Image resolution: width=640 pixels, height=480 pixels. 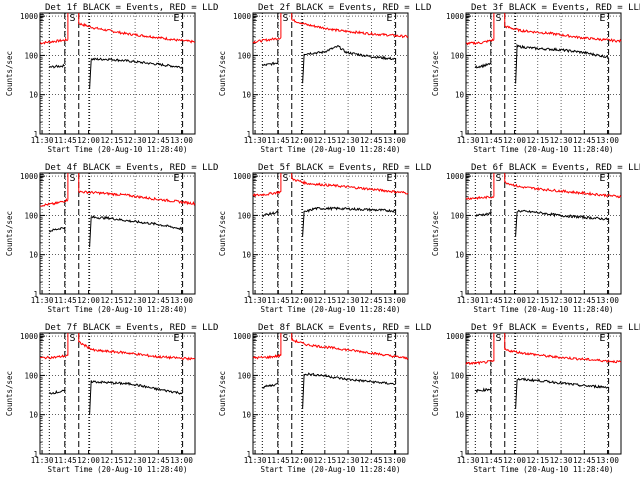 I want to click on chart-title: Det 1f BLACK = Events, RED = LLD, so click(x=131, y=8).